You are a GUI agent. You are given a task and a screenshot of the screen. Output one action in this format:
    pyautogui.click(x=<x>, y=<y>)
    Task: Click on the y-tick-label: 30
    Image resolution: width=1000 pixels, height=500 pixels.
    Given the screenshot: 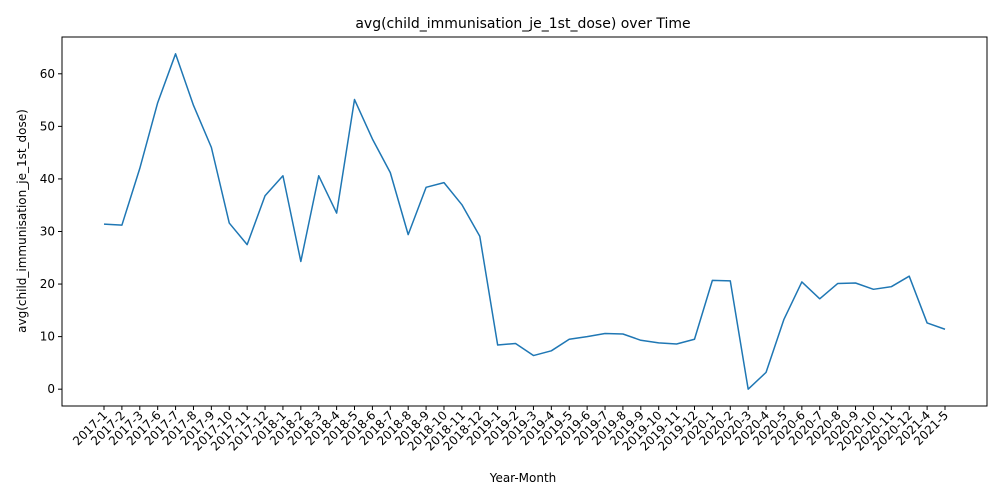 What is the action you would take?
    pyautogui.click(x=47, y=231)
    